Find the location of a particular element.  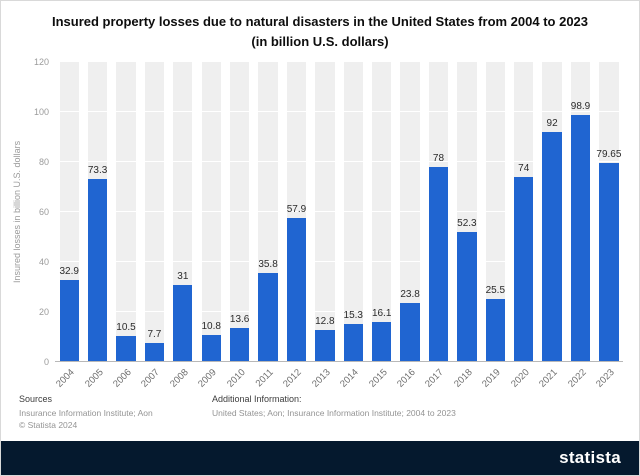

y-axis-labels: 0 20 40 60 80 100 120 is located at coordinates (40, 212).